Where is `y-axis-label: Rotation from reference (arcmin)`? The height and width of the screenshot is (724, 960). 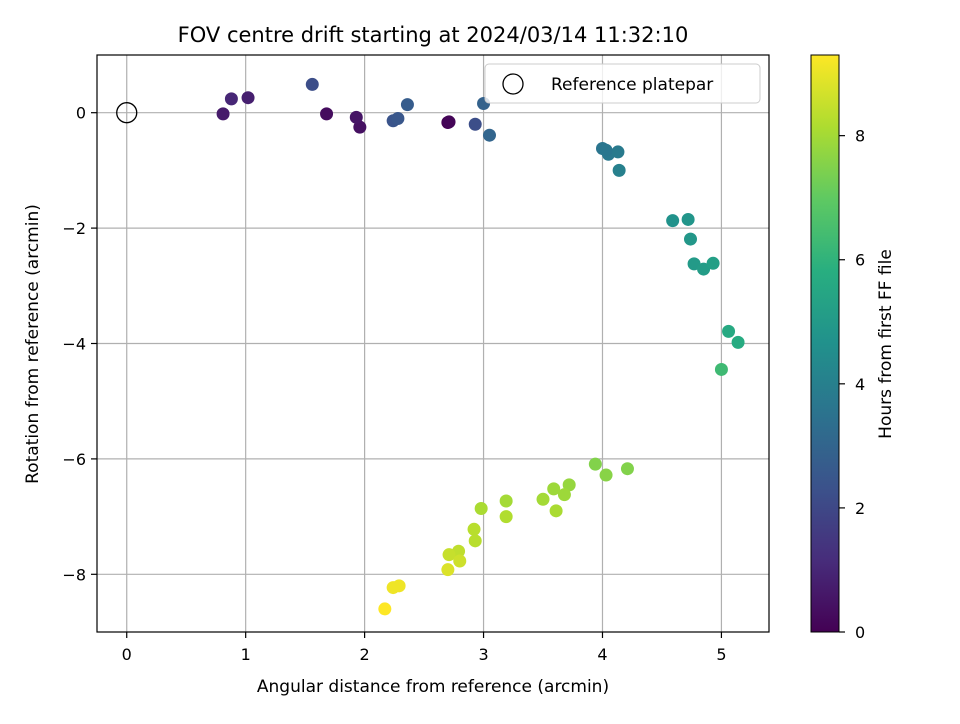
y-axis-label: Rotation from reference (arcmin) is located at coordinates (33, 344).